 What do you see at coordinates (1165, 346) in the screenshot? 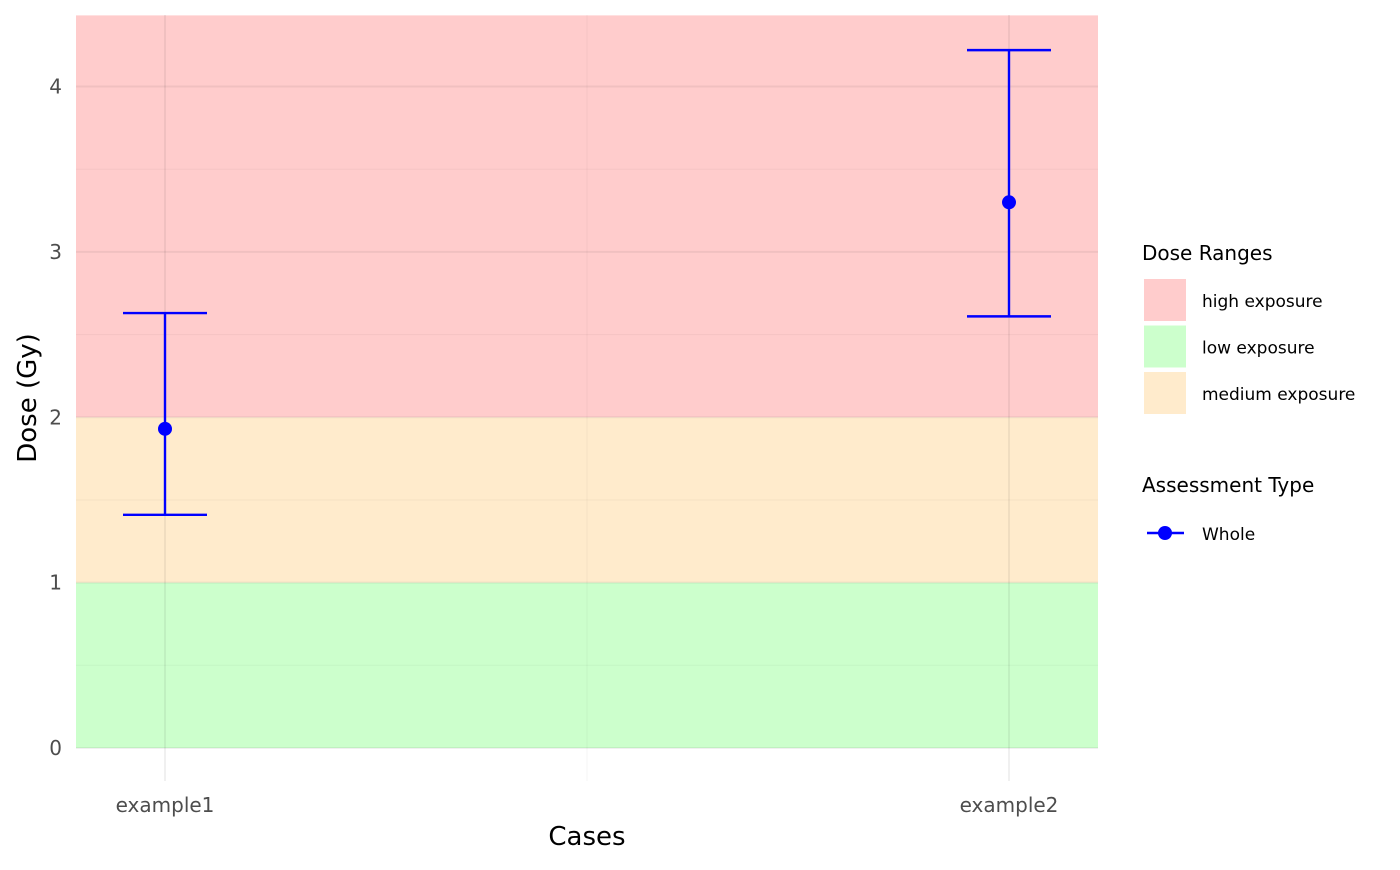
I see `legend-key-low-exposure` at bounding box center [1165, 346].